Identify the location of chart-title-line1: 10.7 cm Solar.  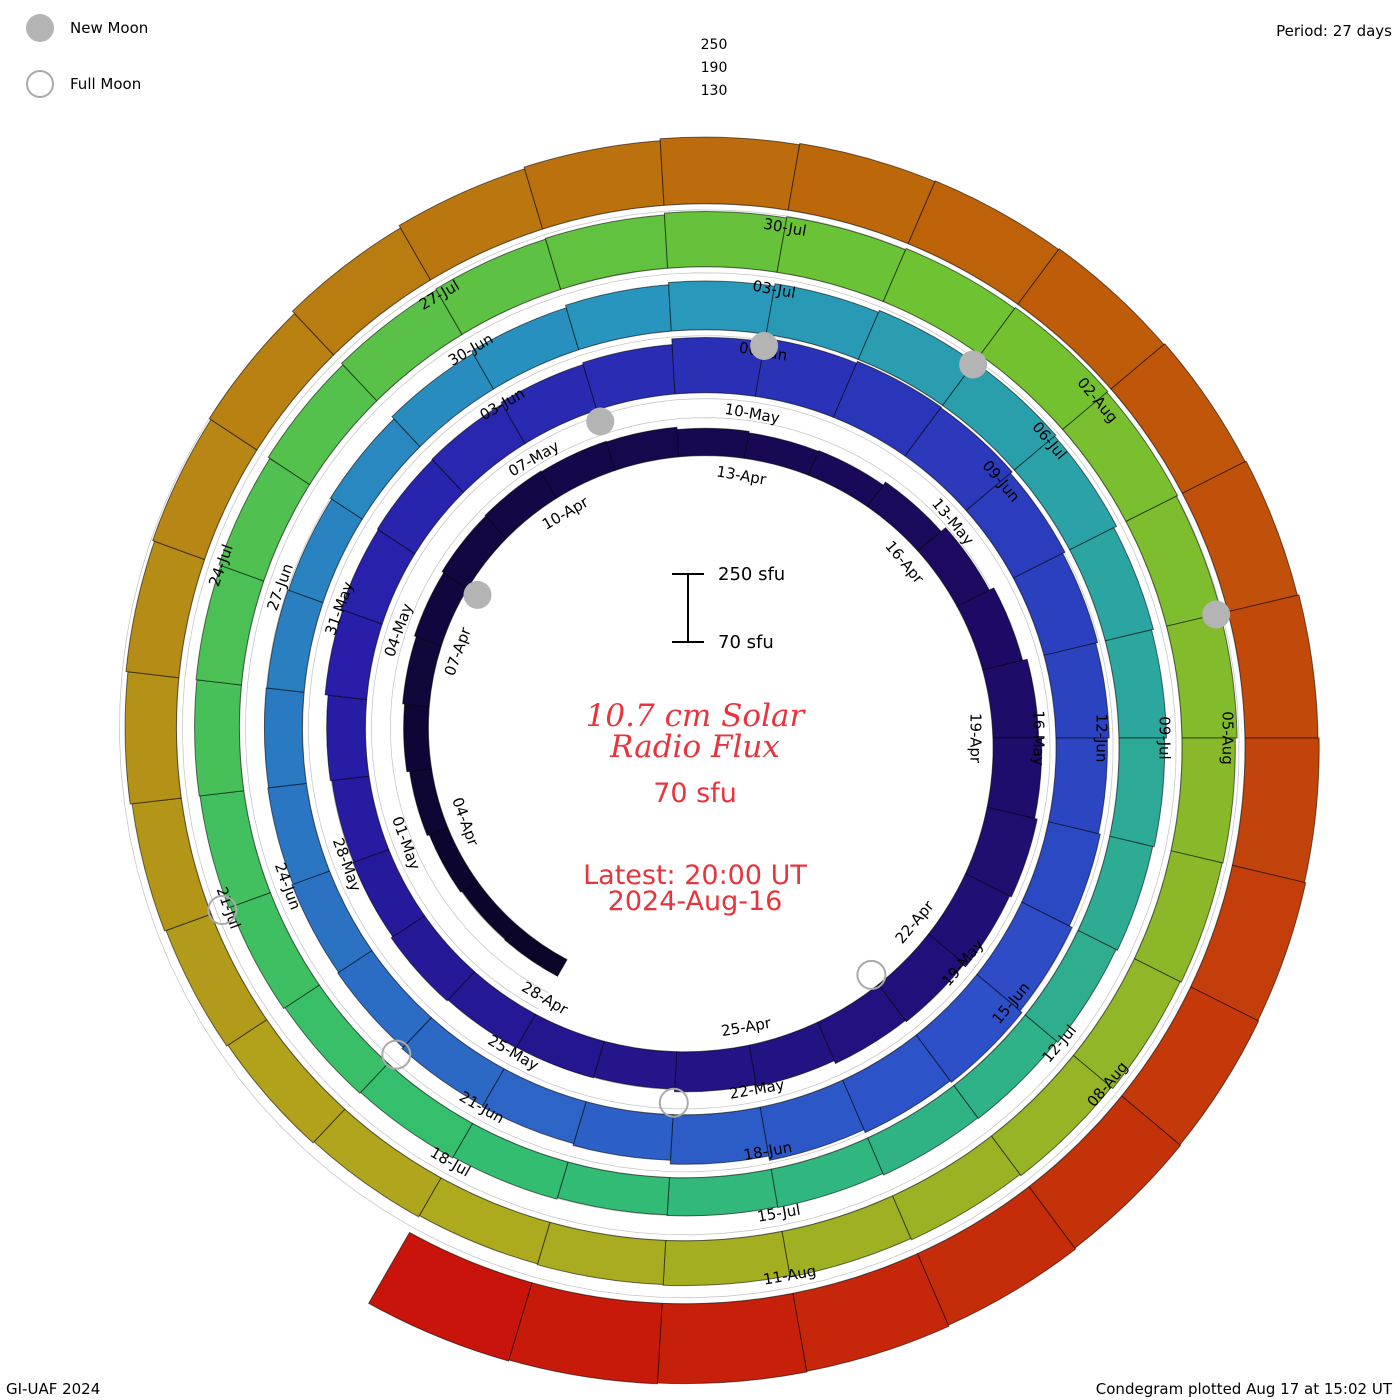
(695, 716).